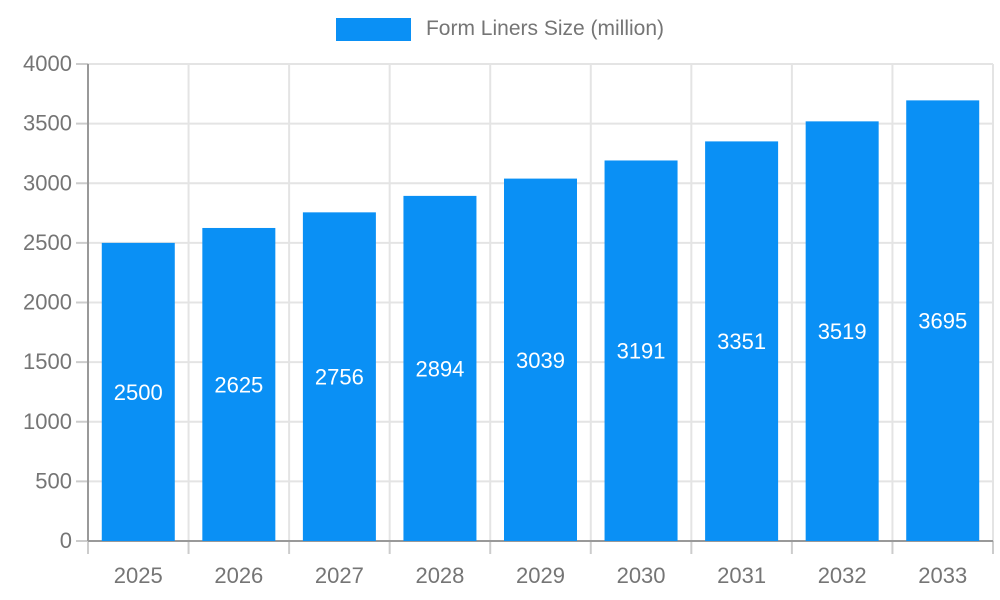 The image size is (1000, 600). Describe the element at coordinates (339, 575) in the screenshot. I see `x-tick-label: 2027` at that location.